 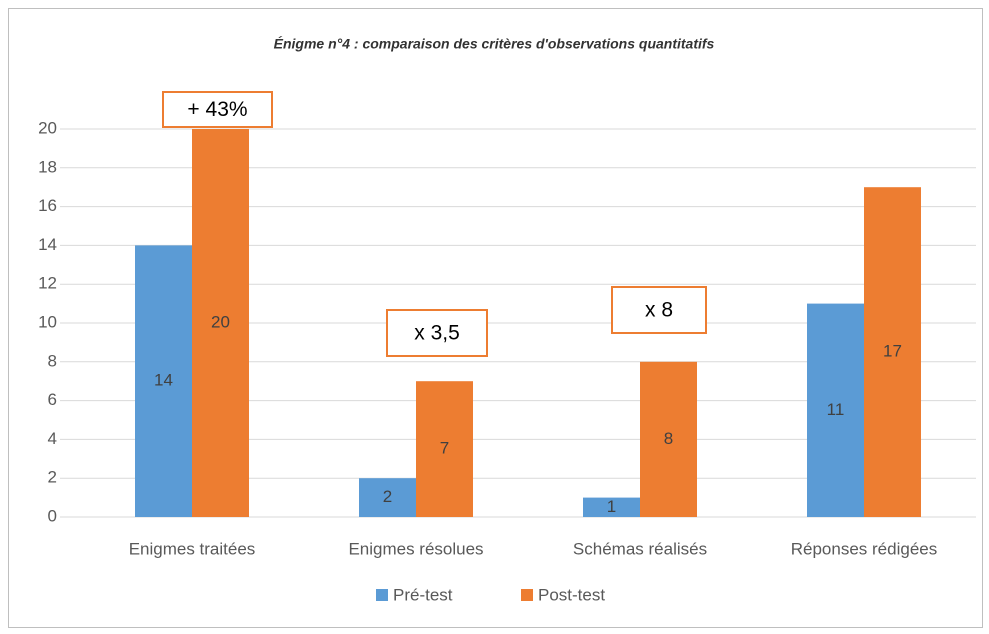 What do you see at coordinates (415, 548) in the screenshot?
I see `x-tick-label: Enigmes résolues` at bounding box center [415, 548].